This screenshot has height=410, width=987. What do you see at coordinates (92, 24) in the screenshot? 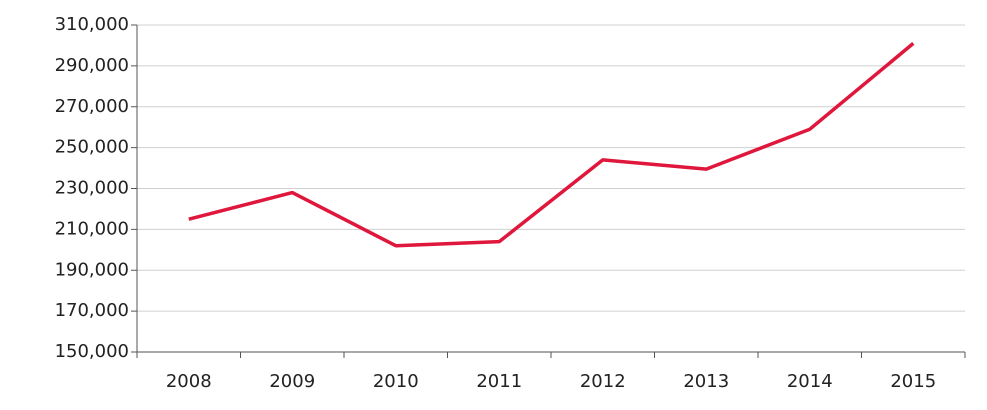
I see `y-tick-label: 310,000` at bounding box center [92, 24].